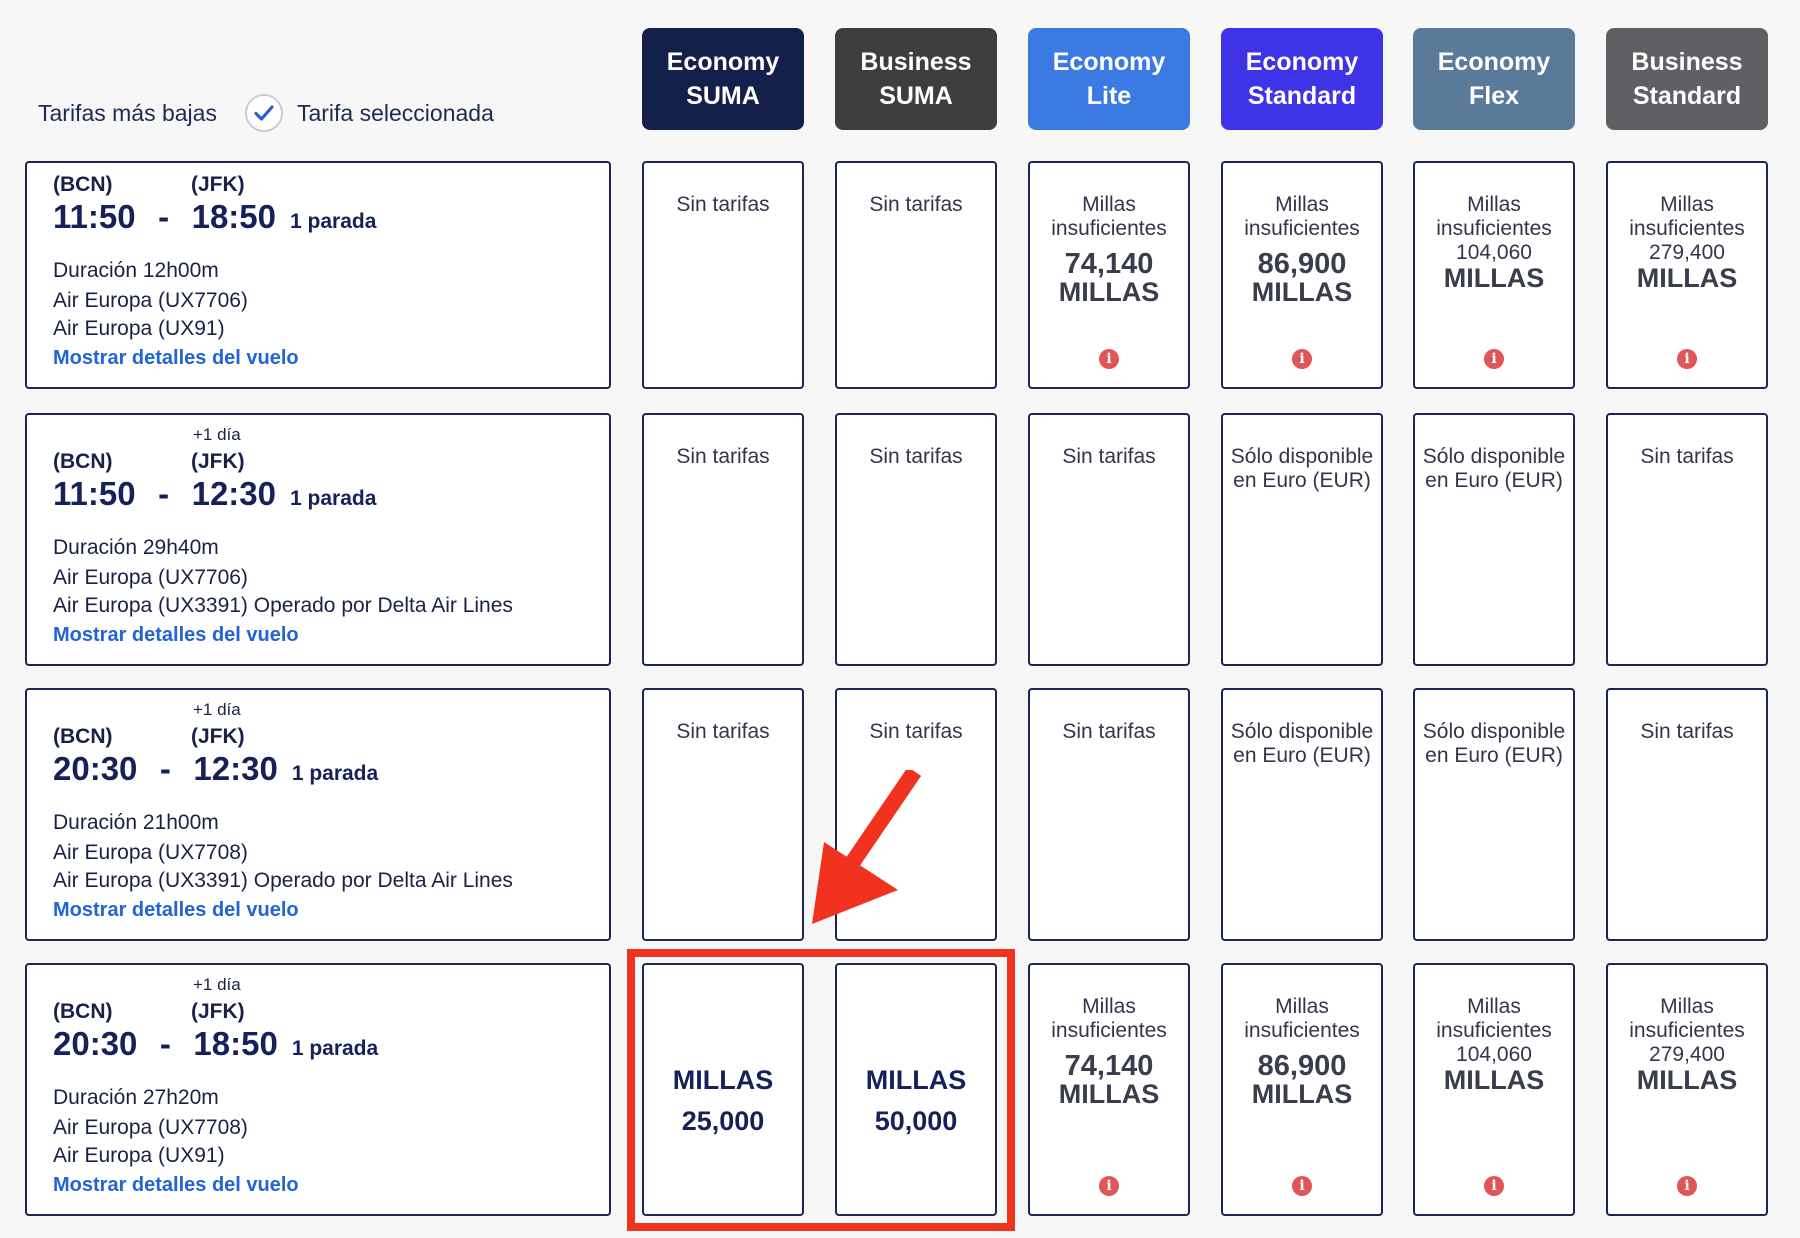 The height and width of the screenshot is (1238, 1800). Describe the element at coordinates (150, 852) in the screenshot. I see `flight-segment: Air Europa (UX7708)` at that location.